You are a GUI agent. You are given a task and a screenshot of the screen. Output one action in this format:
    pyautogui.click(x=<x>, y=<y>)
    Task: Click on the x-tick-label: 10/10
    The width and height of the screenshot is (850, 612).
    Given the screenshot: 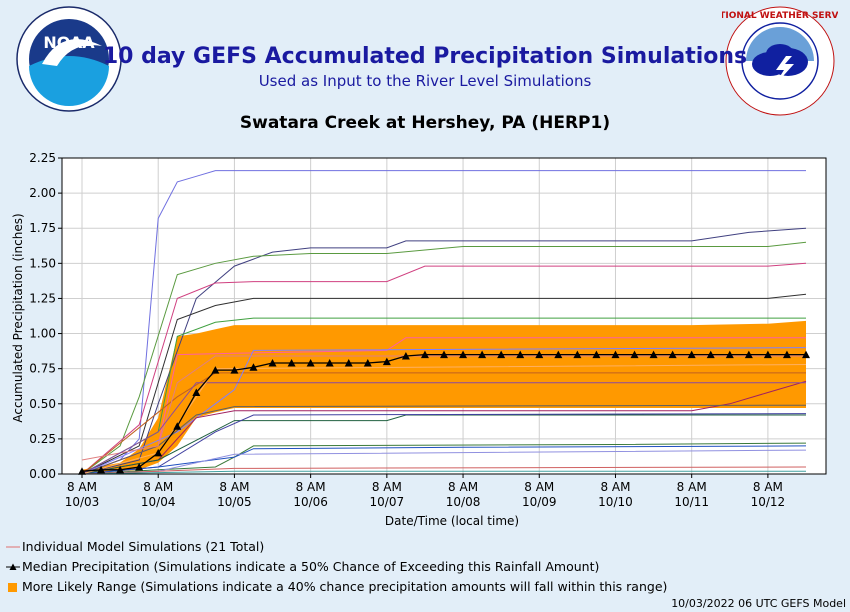 What is the action you would take?
    pyautogui.click(x=615, y=502)
    